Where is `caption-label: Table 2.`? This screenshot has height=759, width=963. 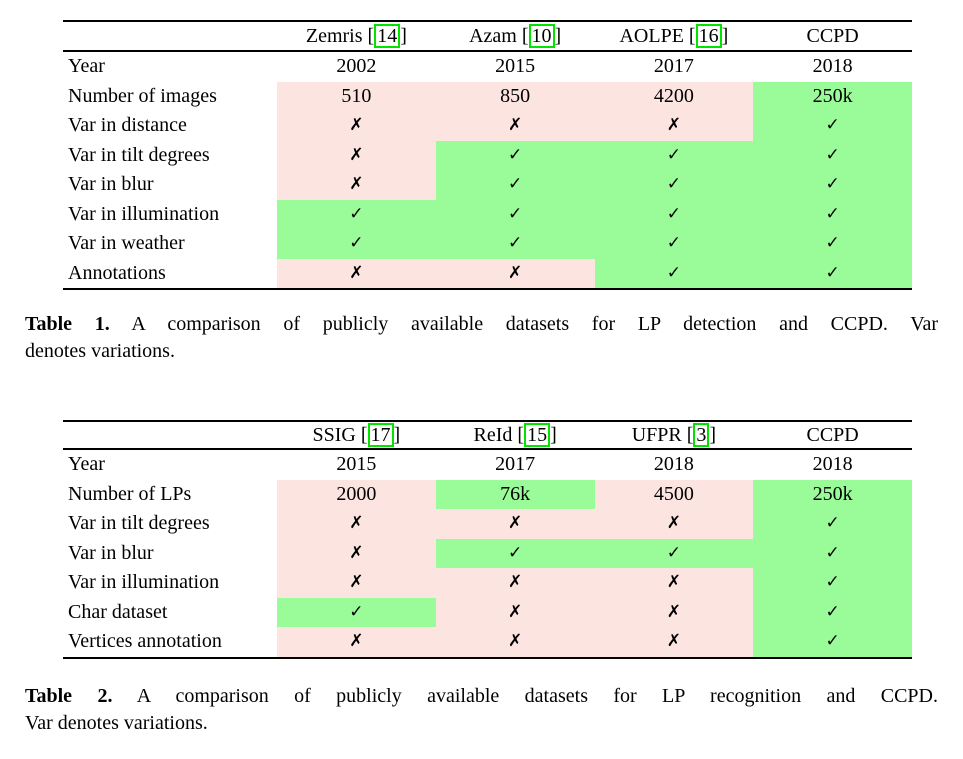 caption-label: Table 2. is located at coordinates (69, 696).